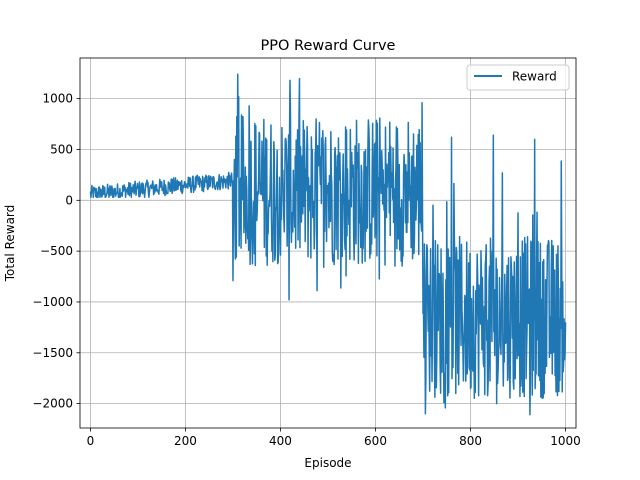 This screenshot has height=480, width=640. What do you see at coordinates (470, 441) in the screenshot?
I see `x-tick-label: 800` at bounding box center [470, 441].